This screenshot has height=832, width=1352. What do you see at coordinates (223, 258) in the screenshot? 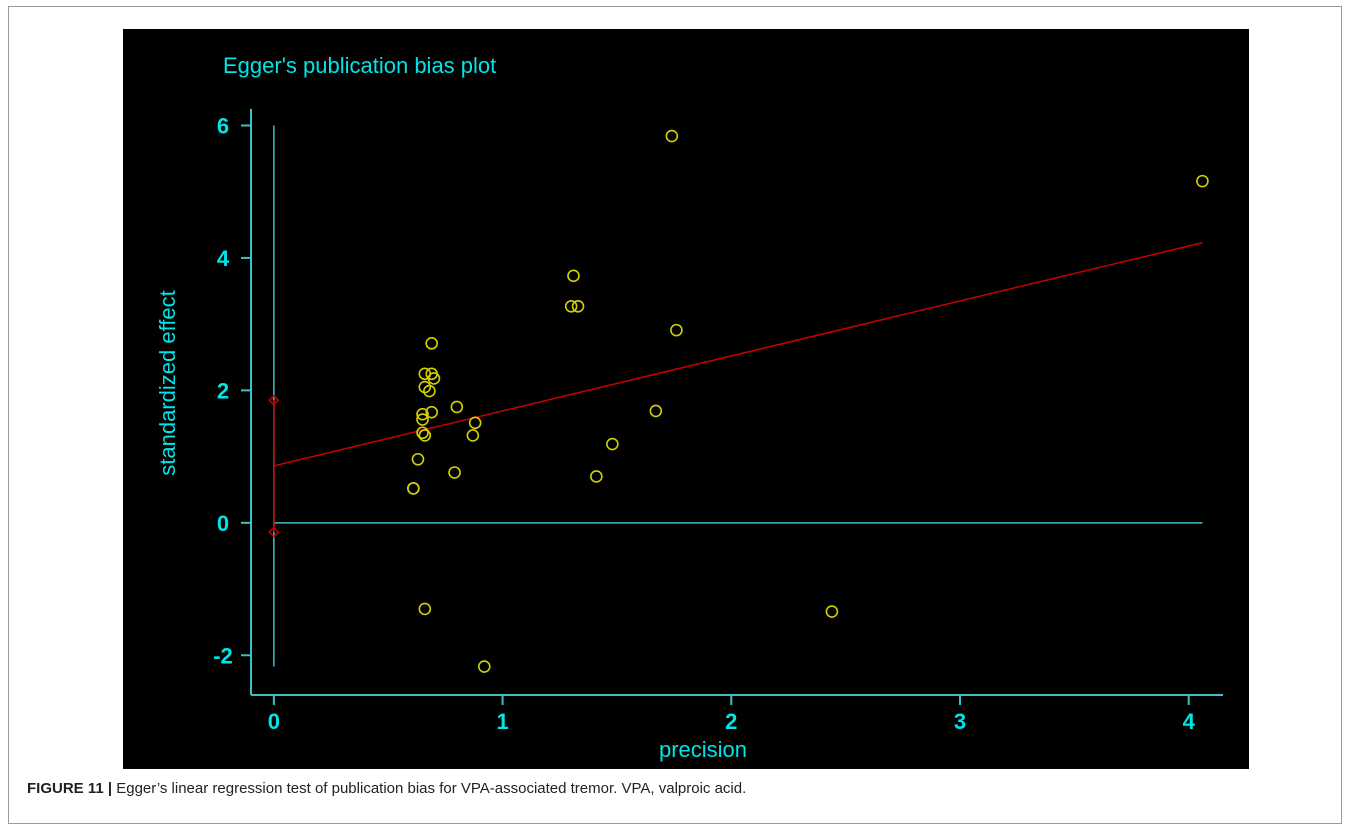
I see `y-tick-label: 4` at bounding box center [223, 258].